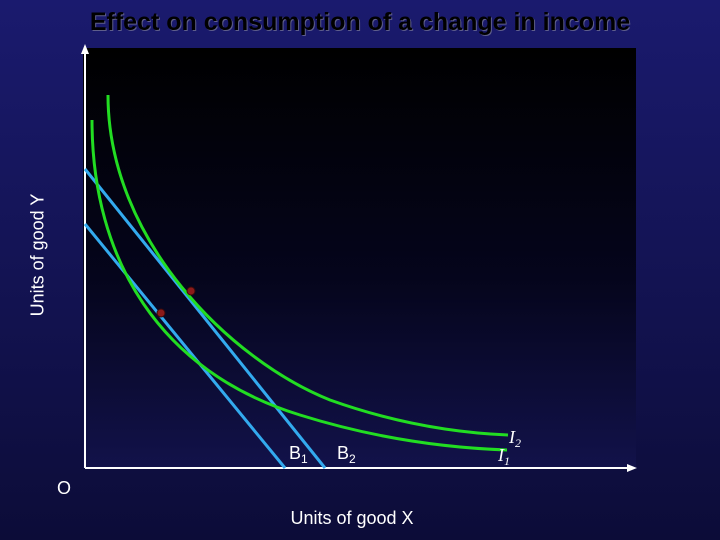 The width and height of the screenshot is (720, 540). Describe the element at coordinates (346, 454) in the screenshot. I see `budget-label-b2: B2` at that location.